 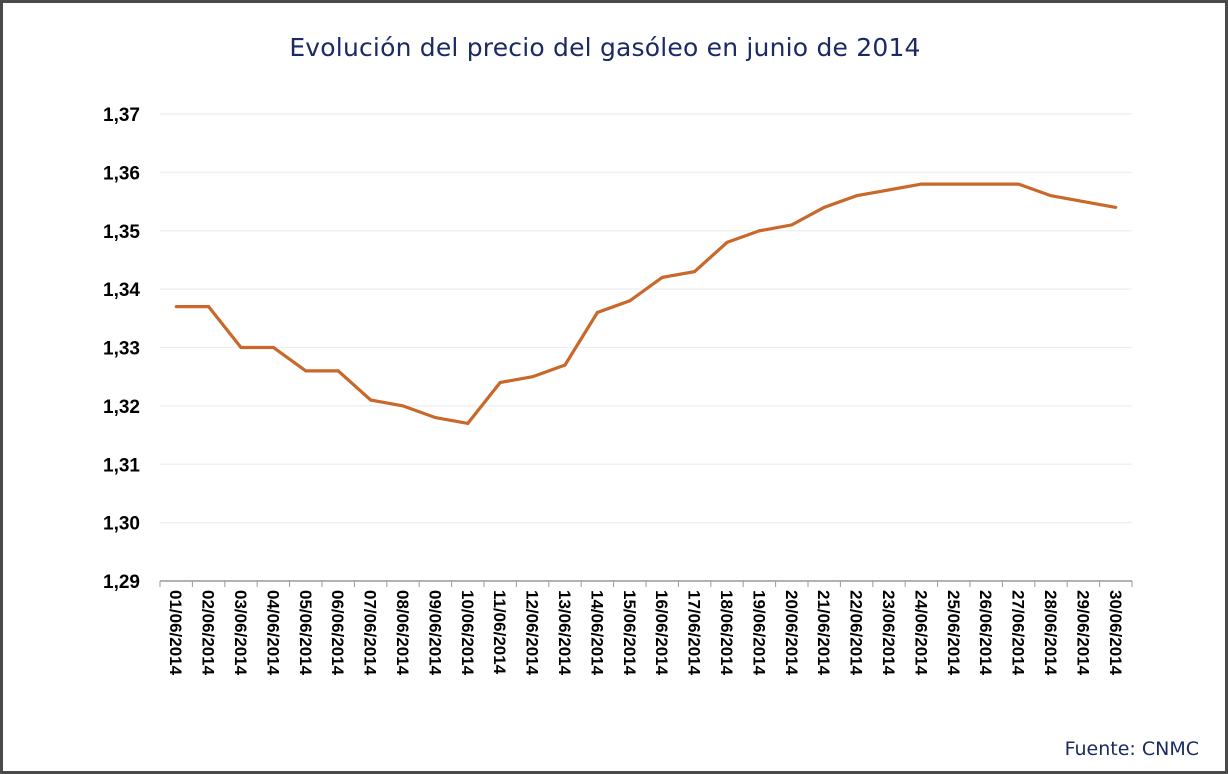 What do you see at coordinates (532, 633) in the screenshot?
I see `x-tick-label: 12/06/2014` at bounding box center [532, 633].